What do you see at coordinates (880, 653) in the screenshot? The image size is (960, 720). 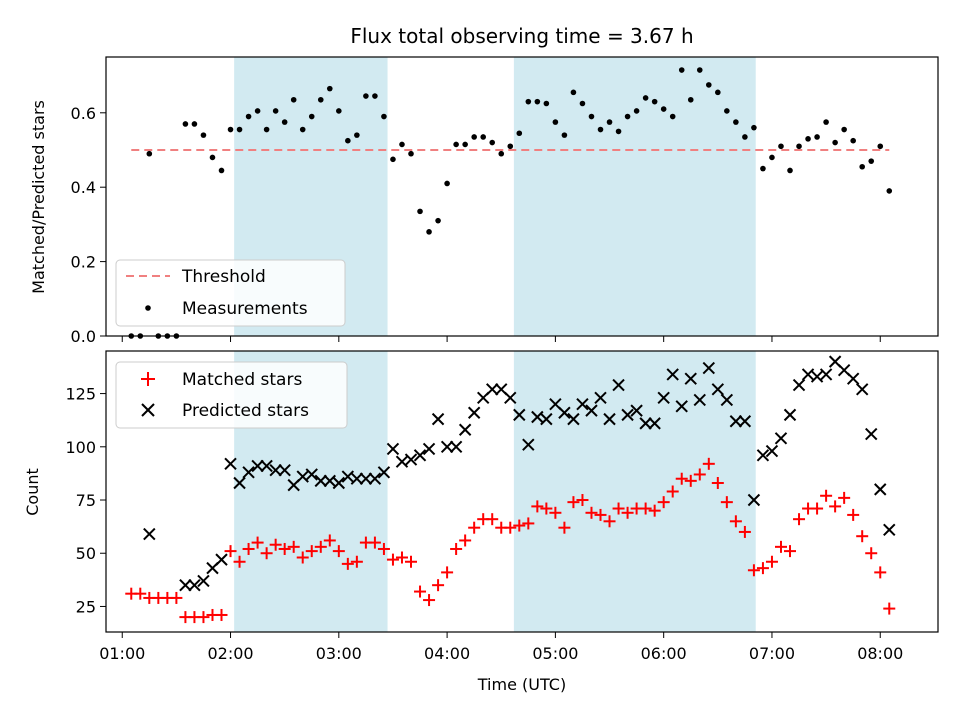 I see `x-tick-label: 08:00` at bounding box center [880, 653].